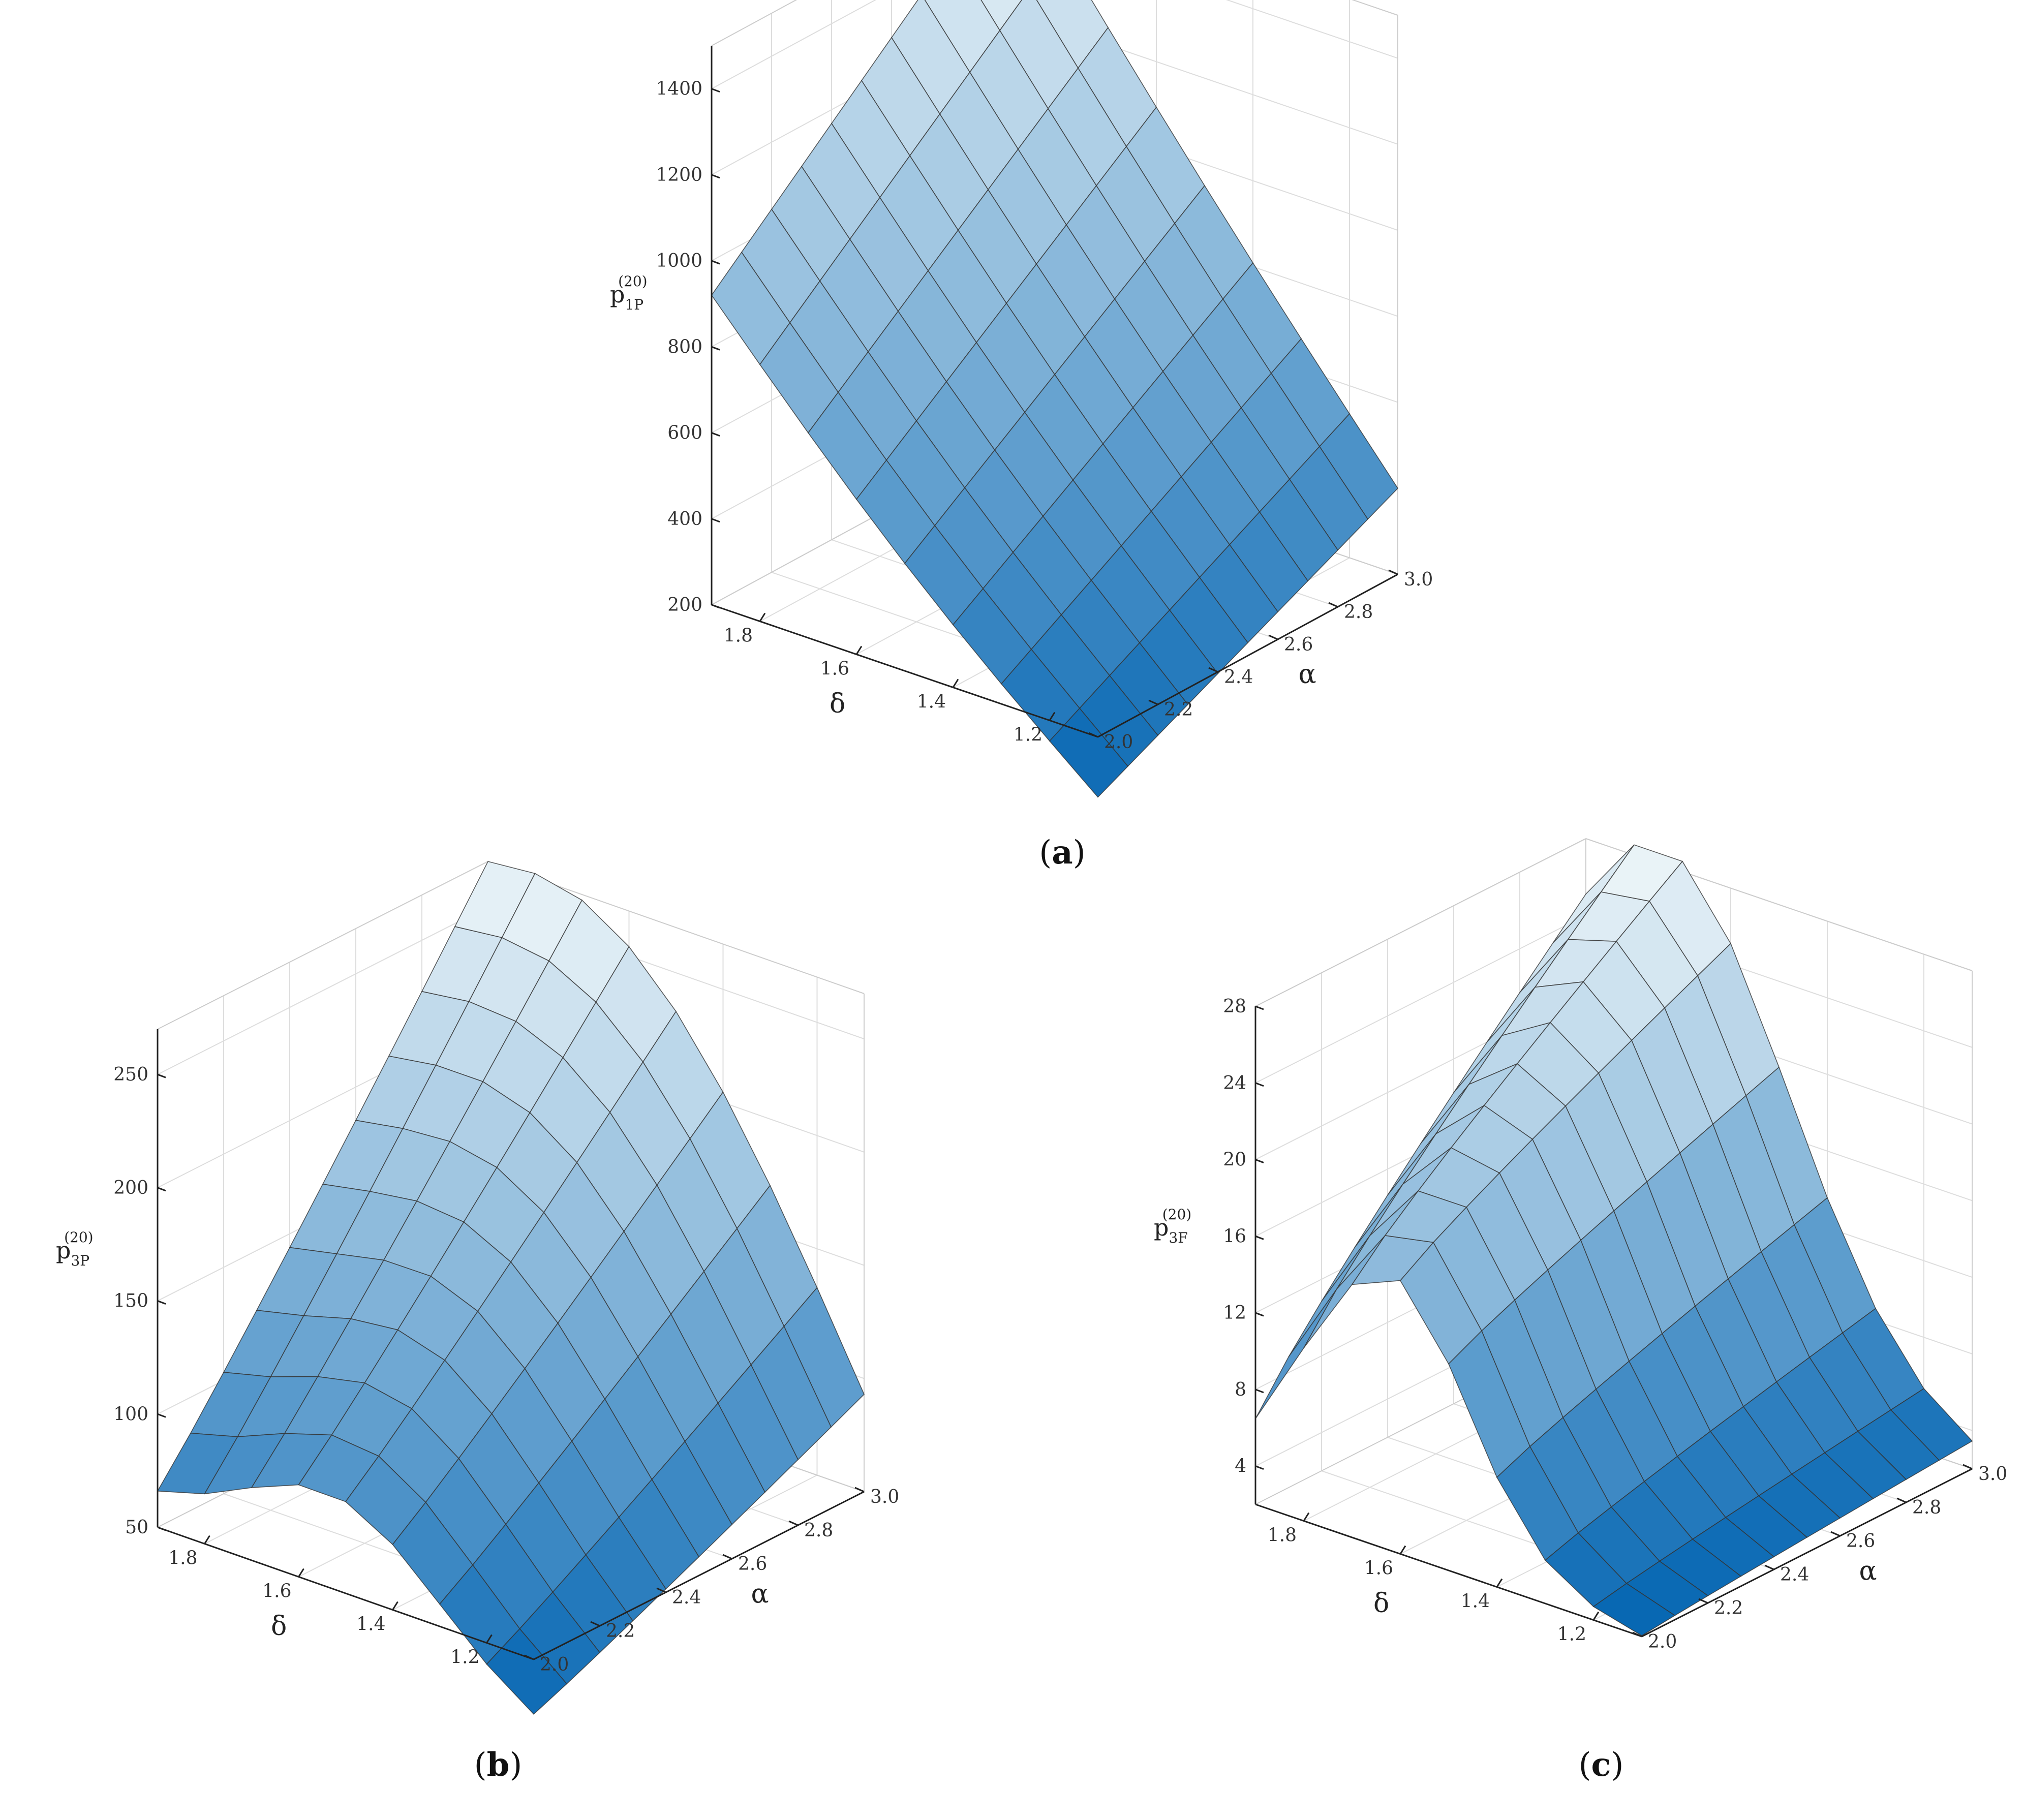 This screenshot has width=2024, height=1820. Describe the element at coordinates (130, 1074) in the screenshot. I see `z-tick-label: 250` at that location.